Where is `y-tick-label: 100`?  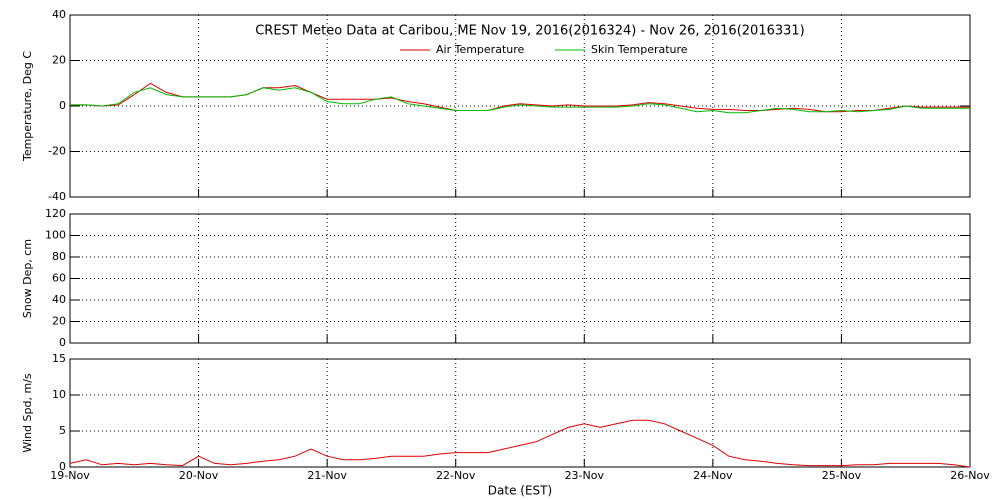
y-tick-label: 100 is located at coordinates (55, 235).